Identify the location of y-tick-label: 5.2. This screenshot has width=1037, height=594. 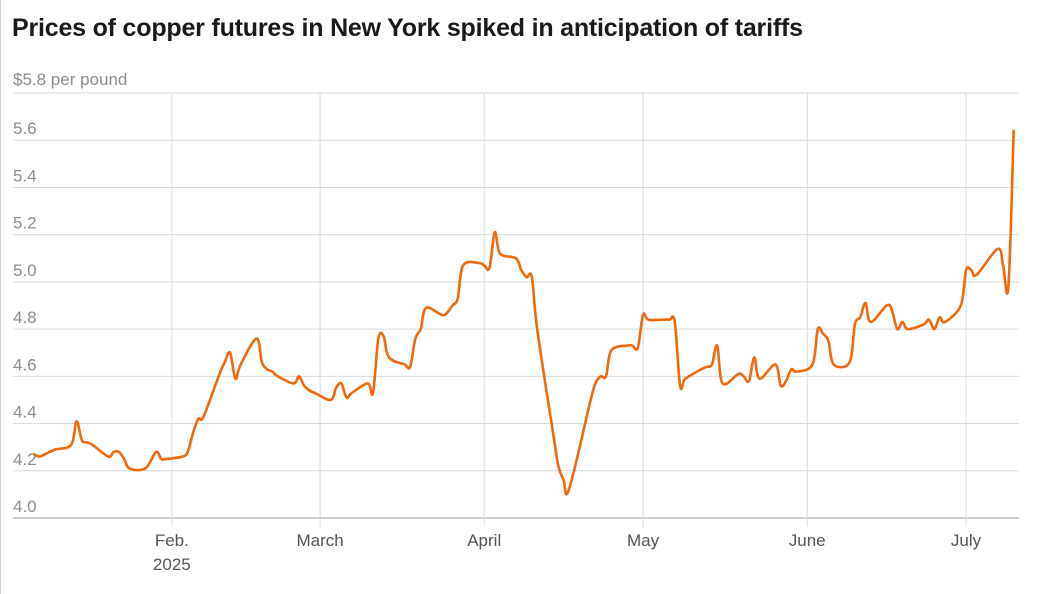
(25, 223).